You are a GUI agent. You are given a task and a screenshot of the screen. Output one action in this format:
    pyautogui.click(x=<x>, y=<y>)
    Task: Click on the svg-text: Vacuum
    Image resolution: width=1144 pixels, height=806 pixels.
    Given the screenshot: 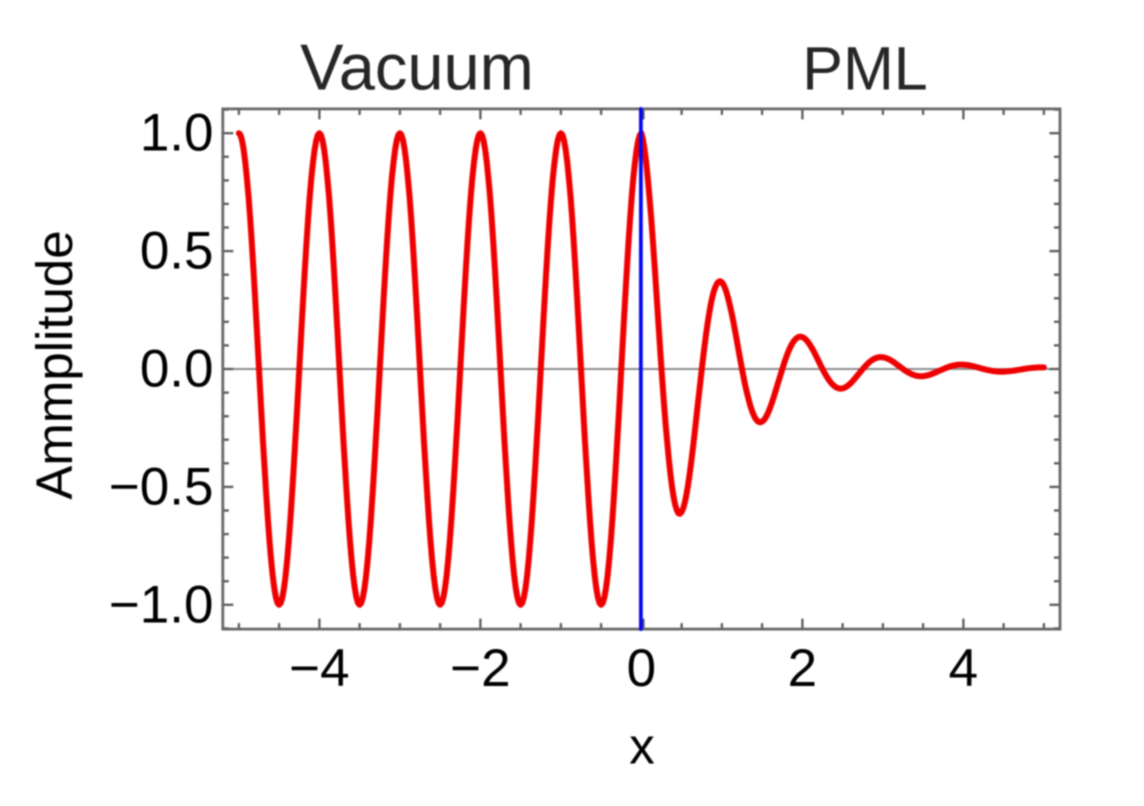 What is the action you would take?
    pyautogui.click(x=417, y=67)
    